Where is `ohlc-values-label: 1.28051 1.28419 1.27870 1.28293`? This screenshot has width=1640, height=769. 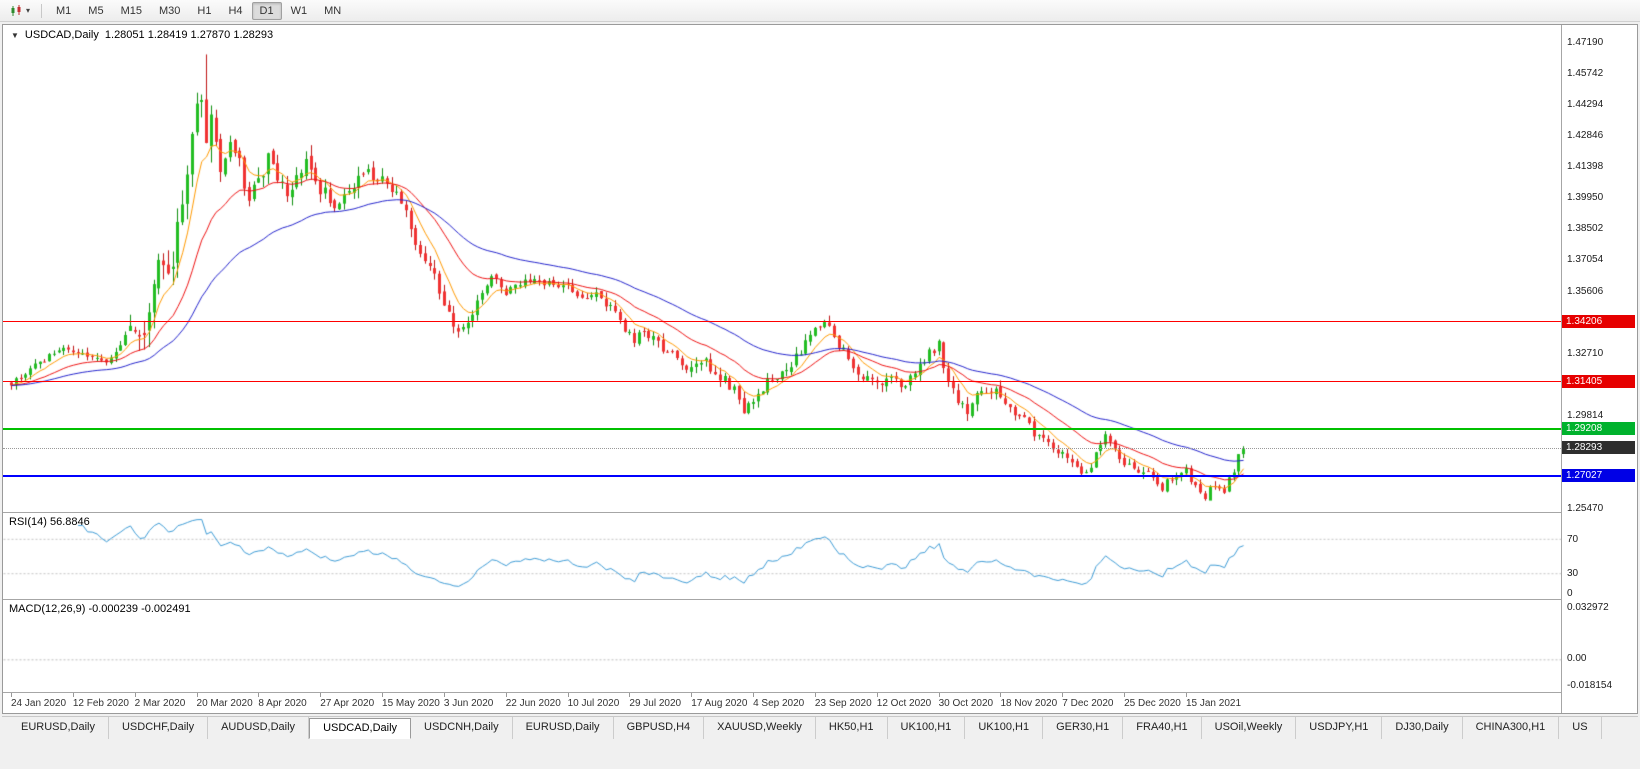
ohlc-values-label: 1.28051 1.28419 1.27870 1.28293 is located at coordinates (189, 35).